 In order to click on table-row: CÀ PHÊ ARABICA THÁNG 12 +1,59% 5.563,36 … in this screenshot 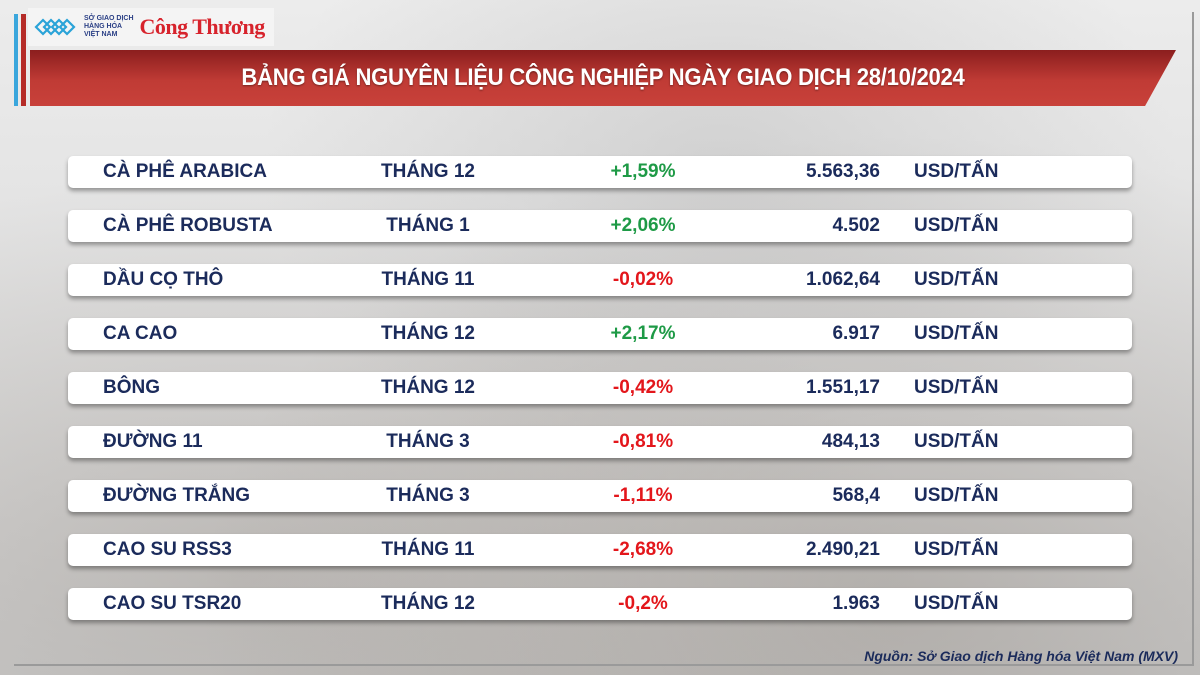, I will do `click(600, 172)`.